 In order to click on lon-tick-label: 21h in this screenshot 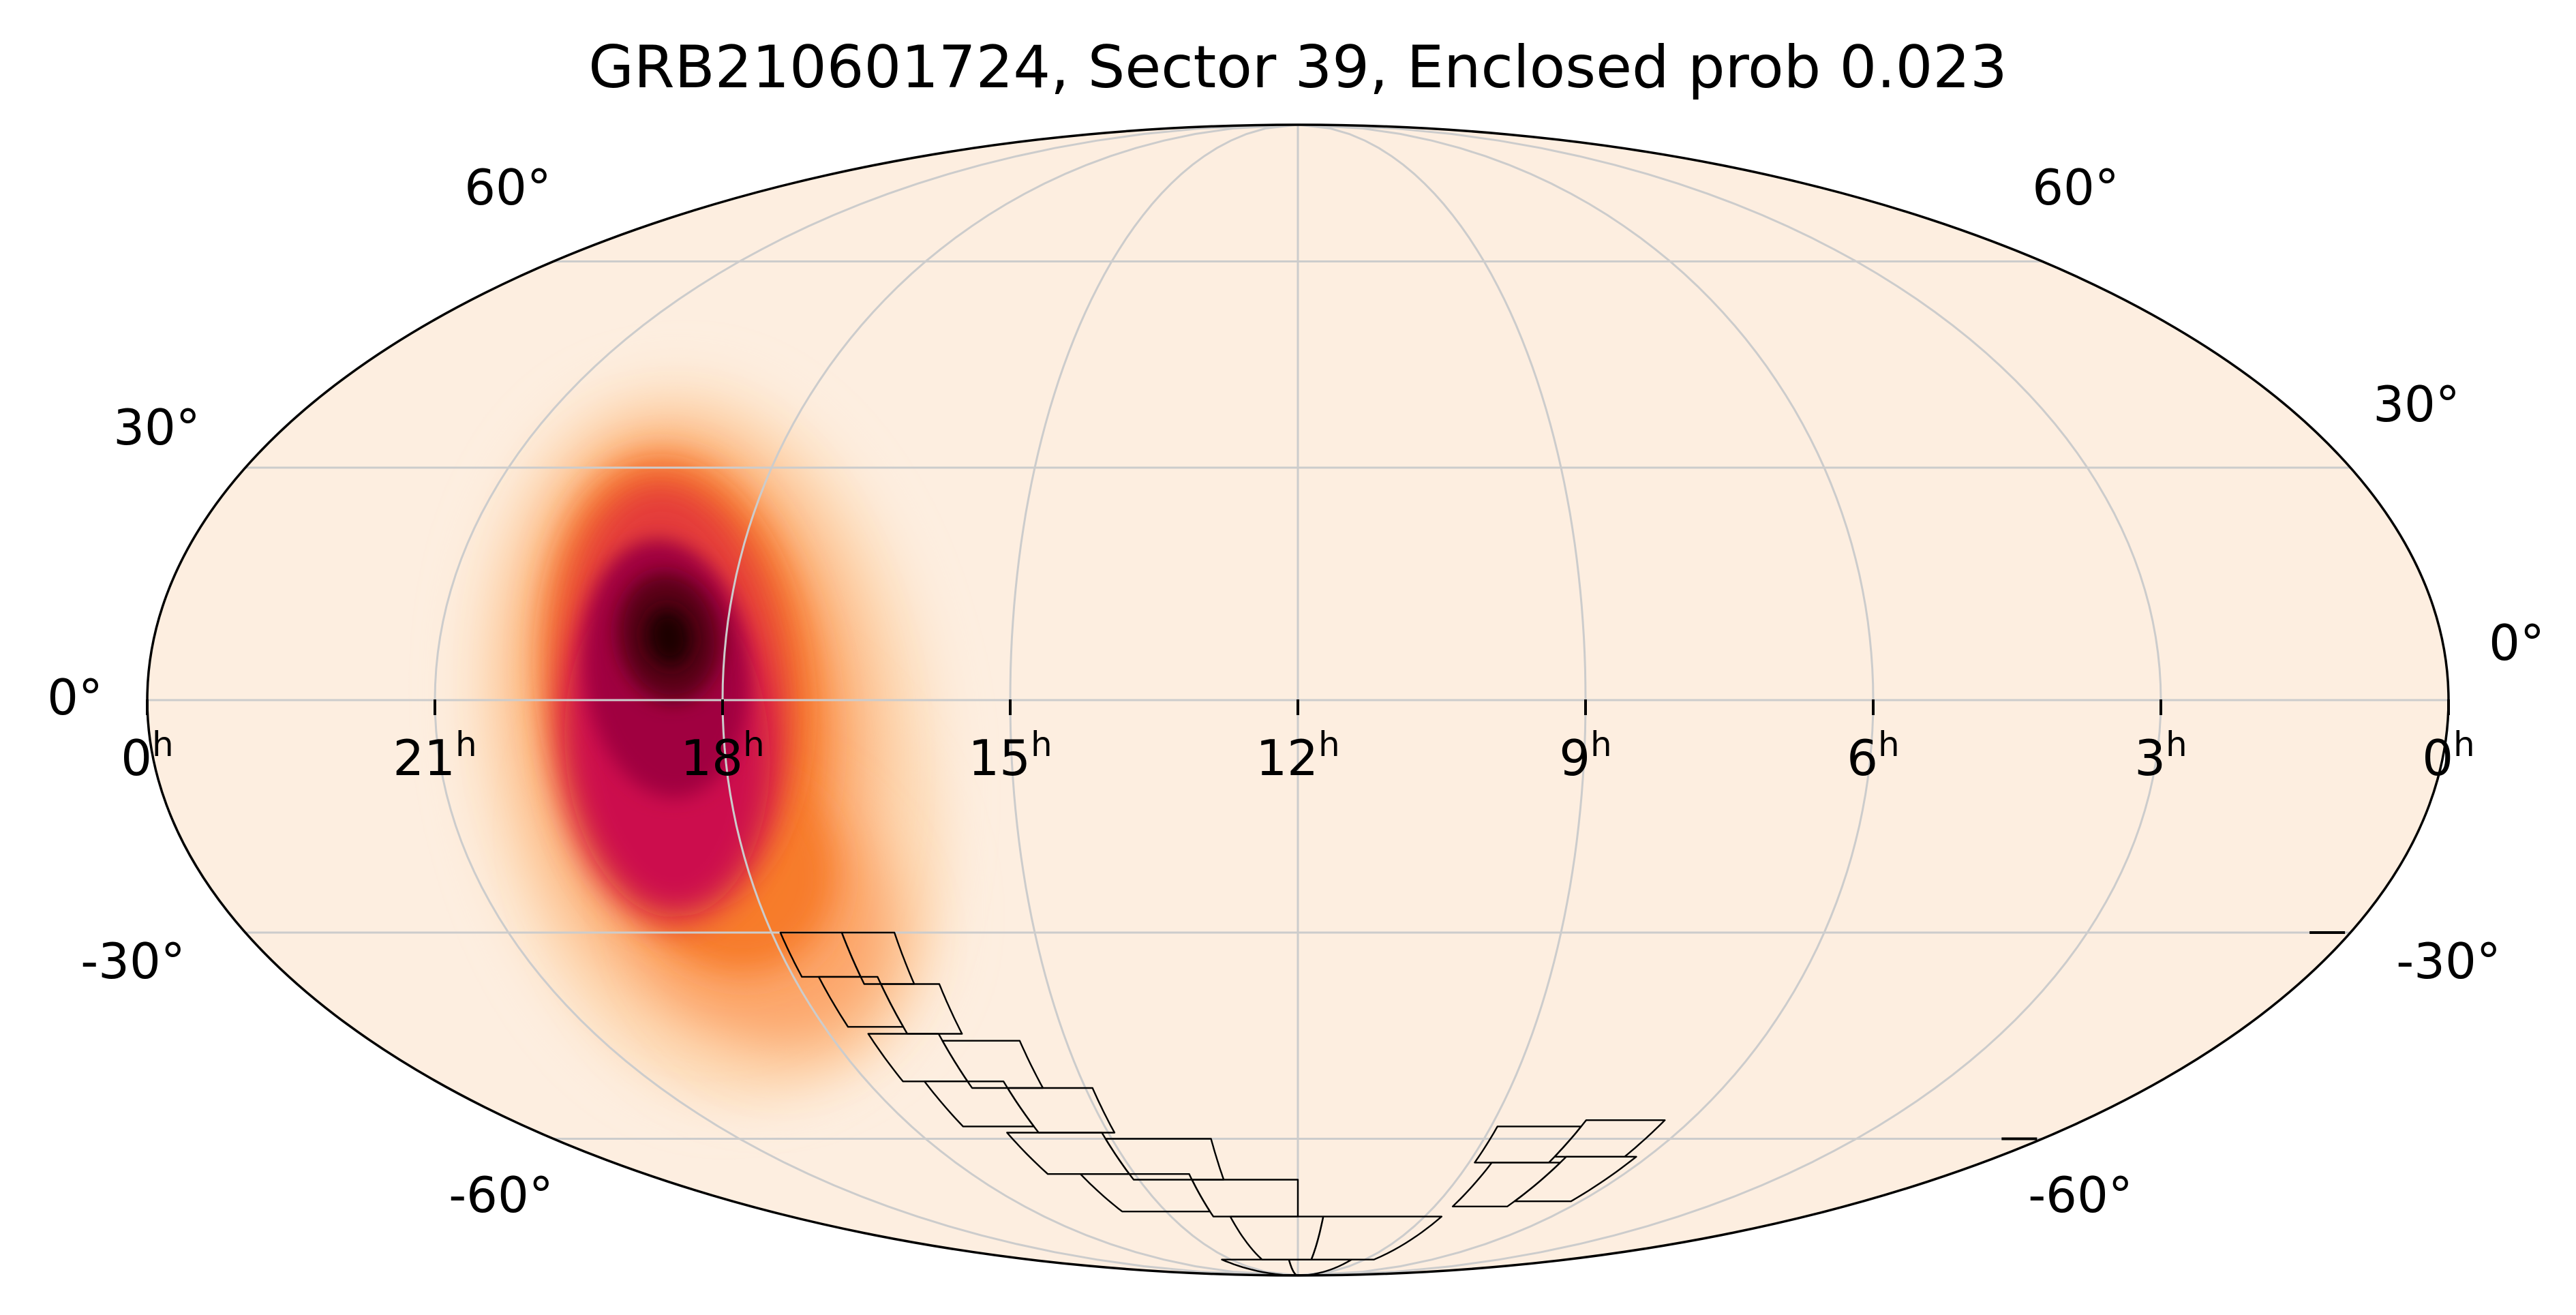, I will do `click(435, 756)`.